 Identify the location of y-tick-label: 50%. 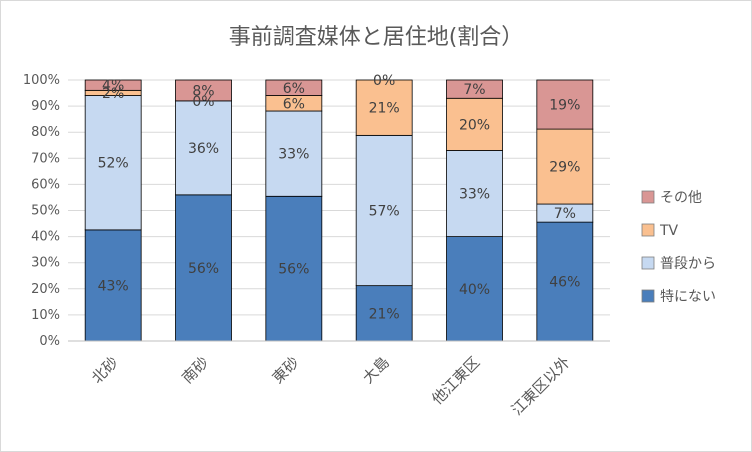
(45, 211).